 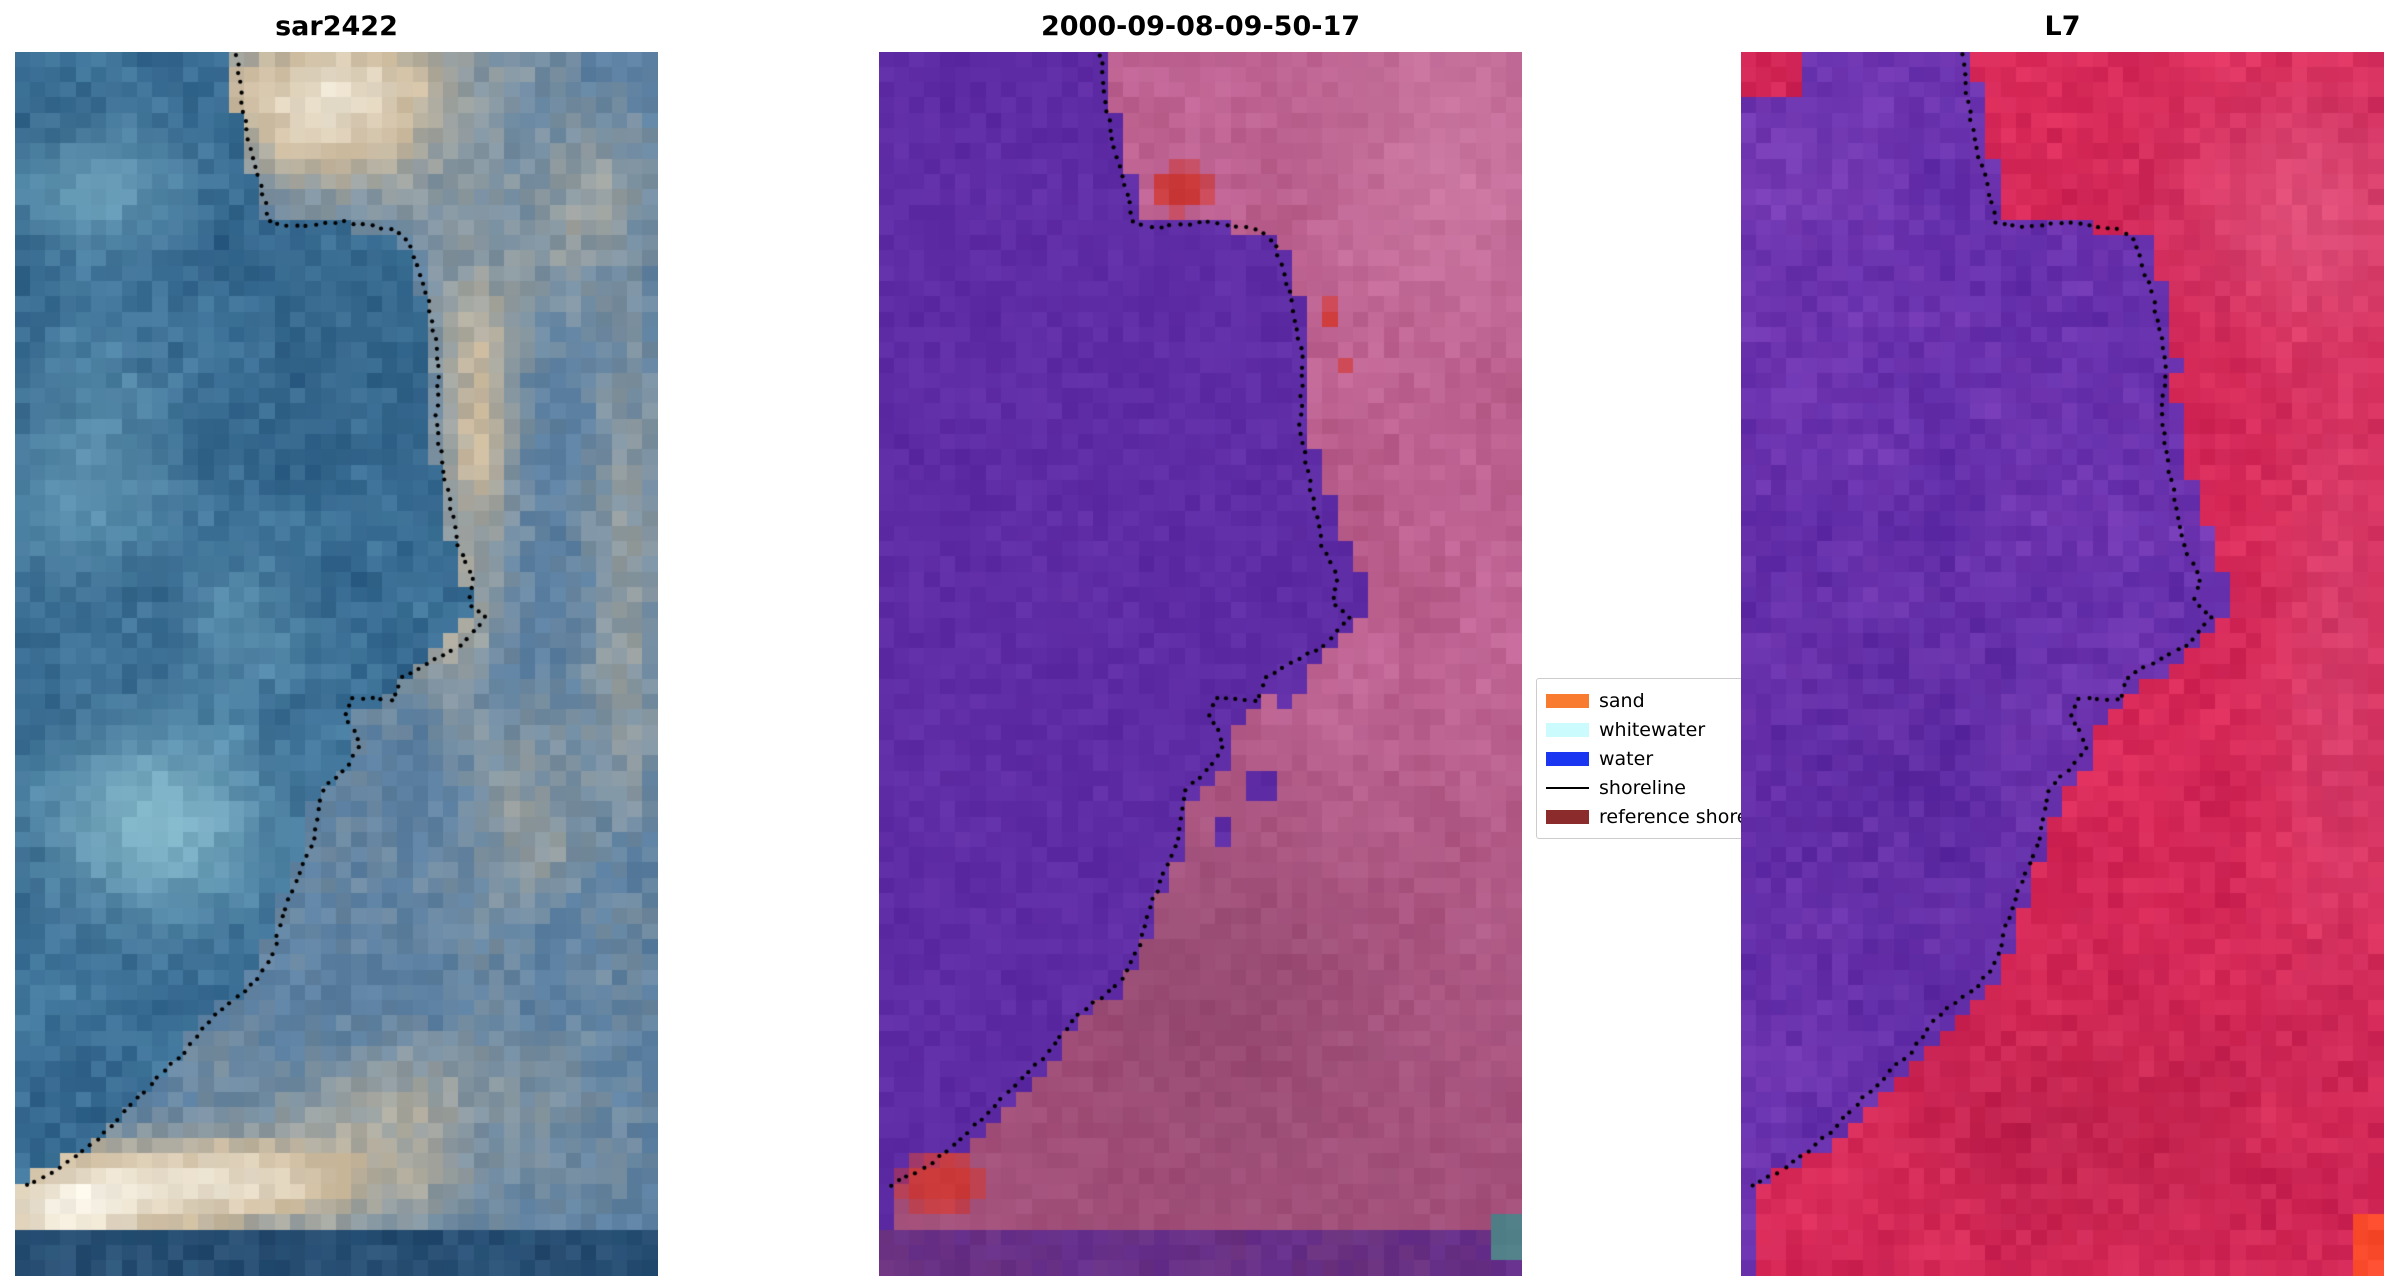 I want to click on legend-swatch-shoreline, so click(x=1567, y=787).